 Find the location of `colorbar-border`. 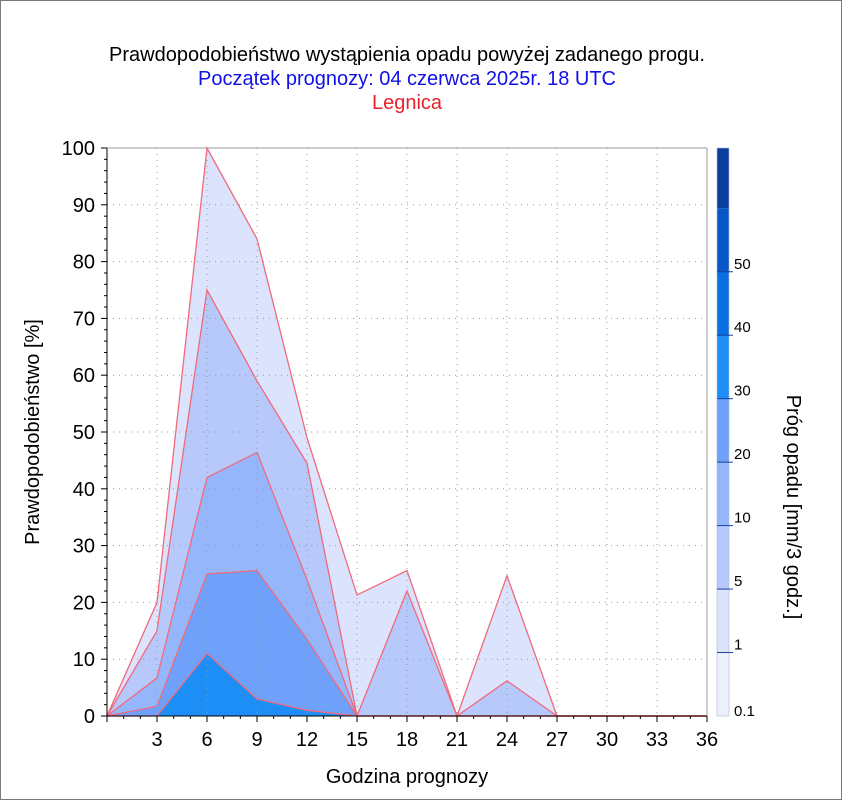

colorbar-border is located at coordinates (723, 432).